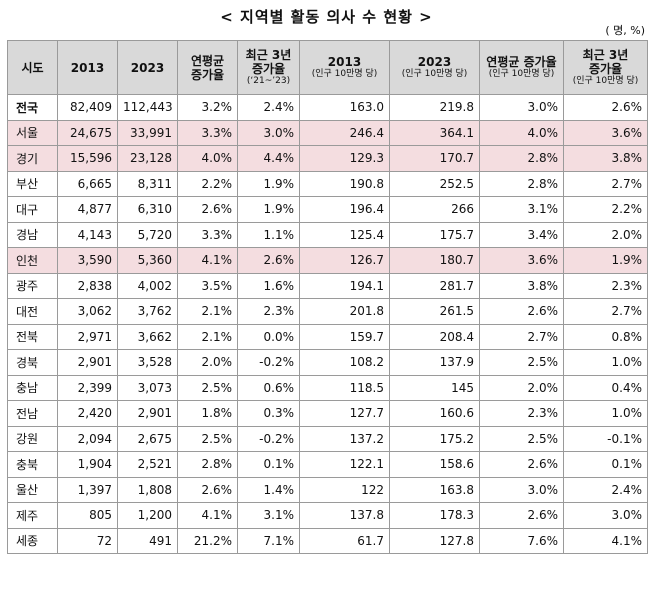 Image resolution: width=653 pixels, height=600 pixels. Describe the element at coordinates (605, 132) in the screenshot. I see `value-cell: 3.6%` at that location.